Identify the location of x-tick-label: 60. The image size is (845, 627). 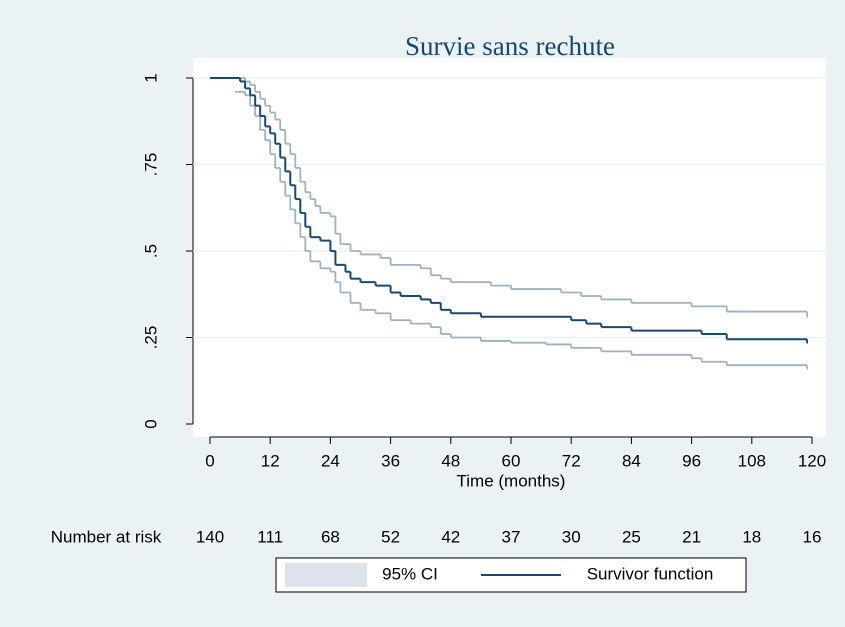
(511, 460).